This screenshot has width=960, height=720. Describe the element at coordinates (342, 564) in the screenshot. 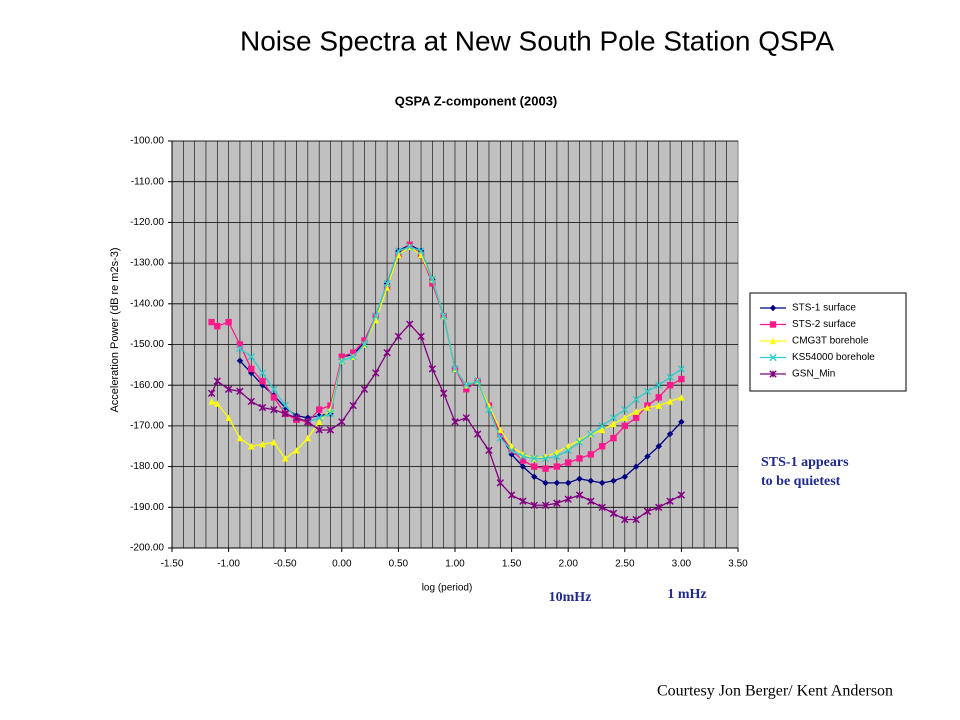

I see `x-tick-label: 0.00` at that location.